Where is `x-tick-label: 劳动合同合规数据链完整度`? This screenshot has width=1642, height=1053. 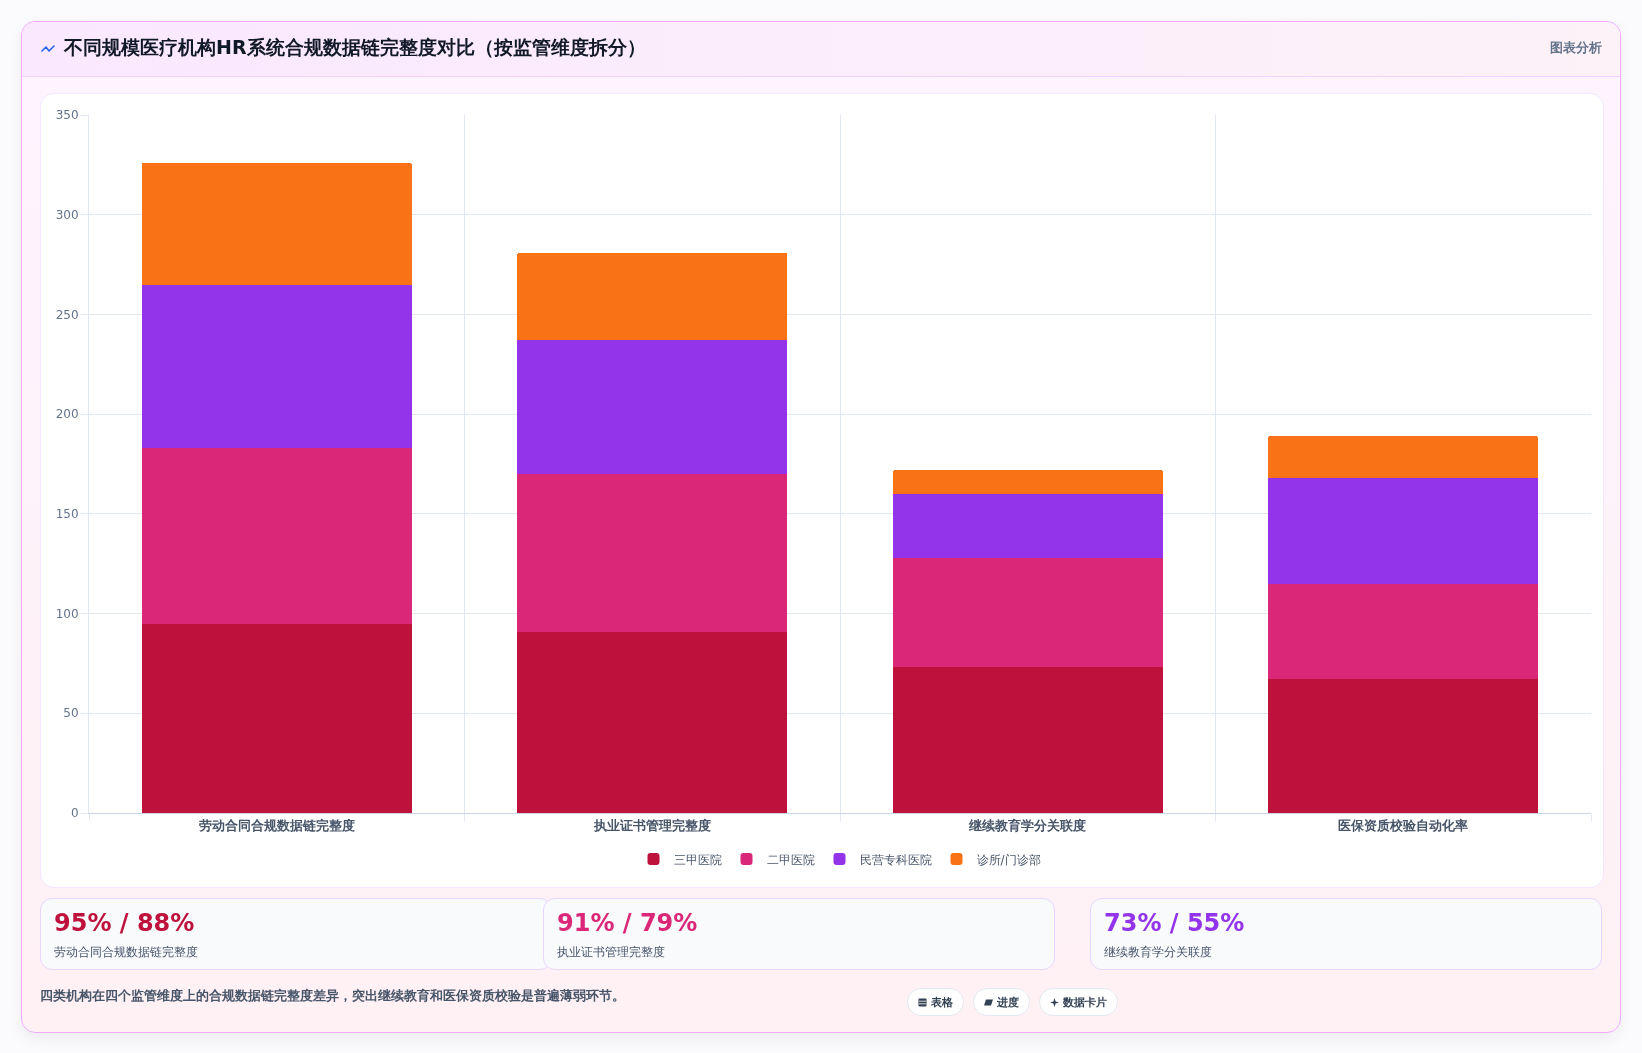 x-tick-label: 劳动合同合规数据链完整度 is located at coordinates (276, 825).